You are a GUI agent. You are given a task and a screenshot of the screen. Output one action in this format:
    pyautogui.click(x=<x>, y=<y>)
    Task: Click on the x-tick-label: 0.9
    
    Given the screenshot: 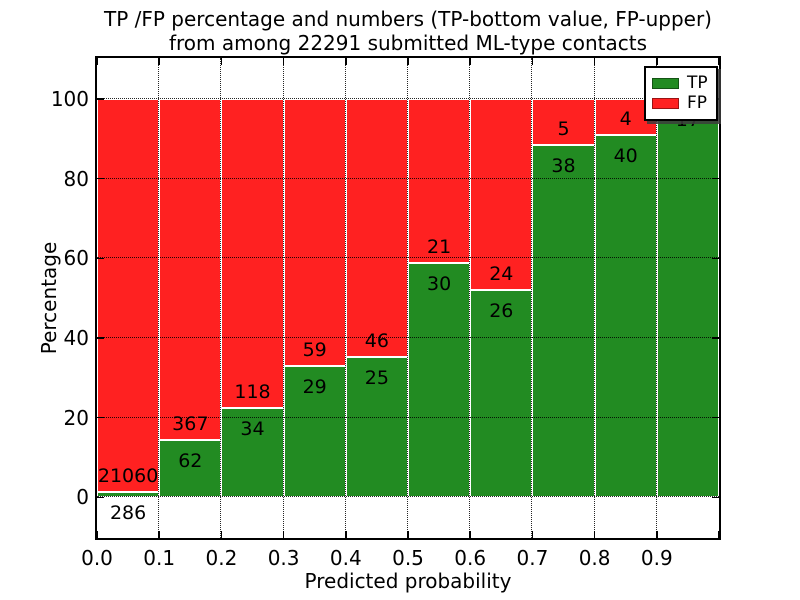 What is the action you would take?
    pyautogui.click(x=656, y=558)
    